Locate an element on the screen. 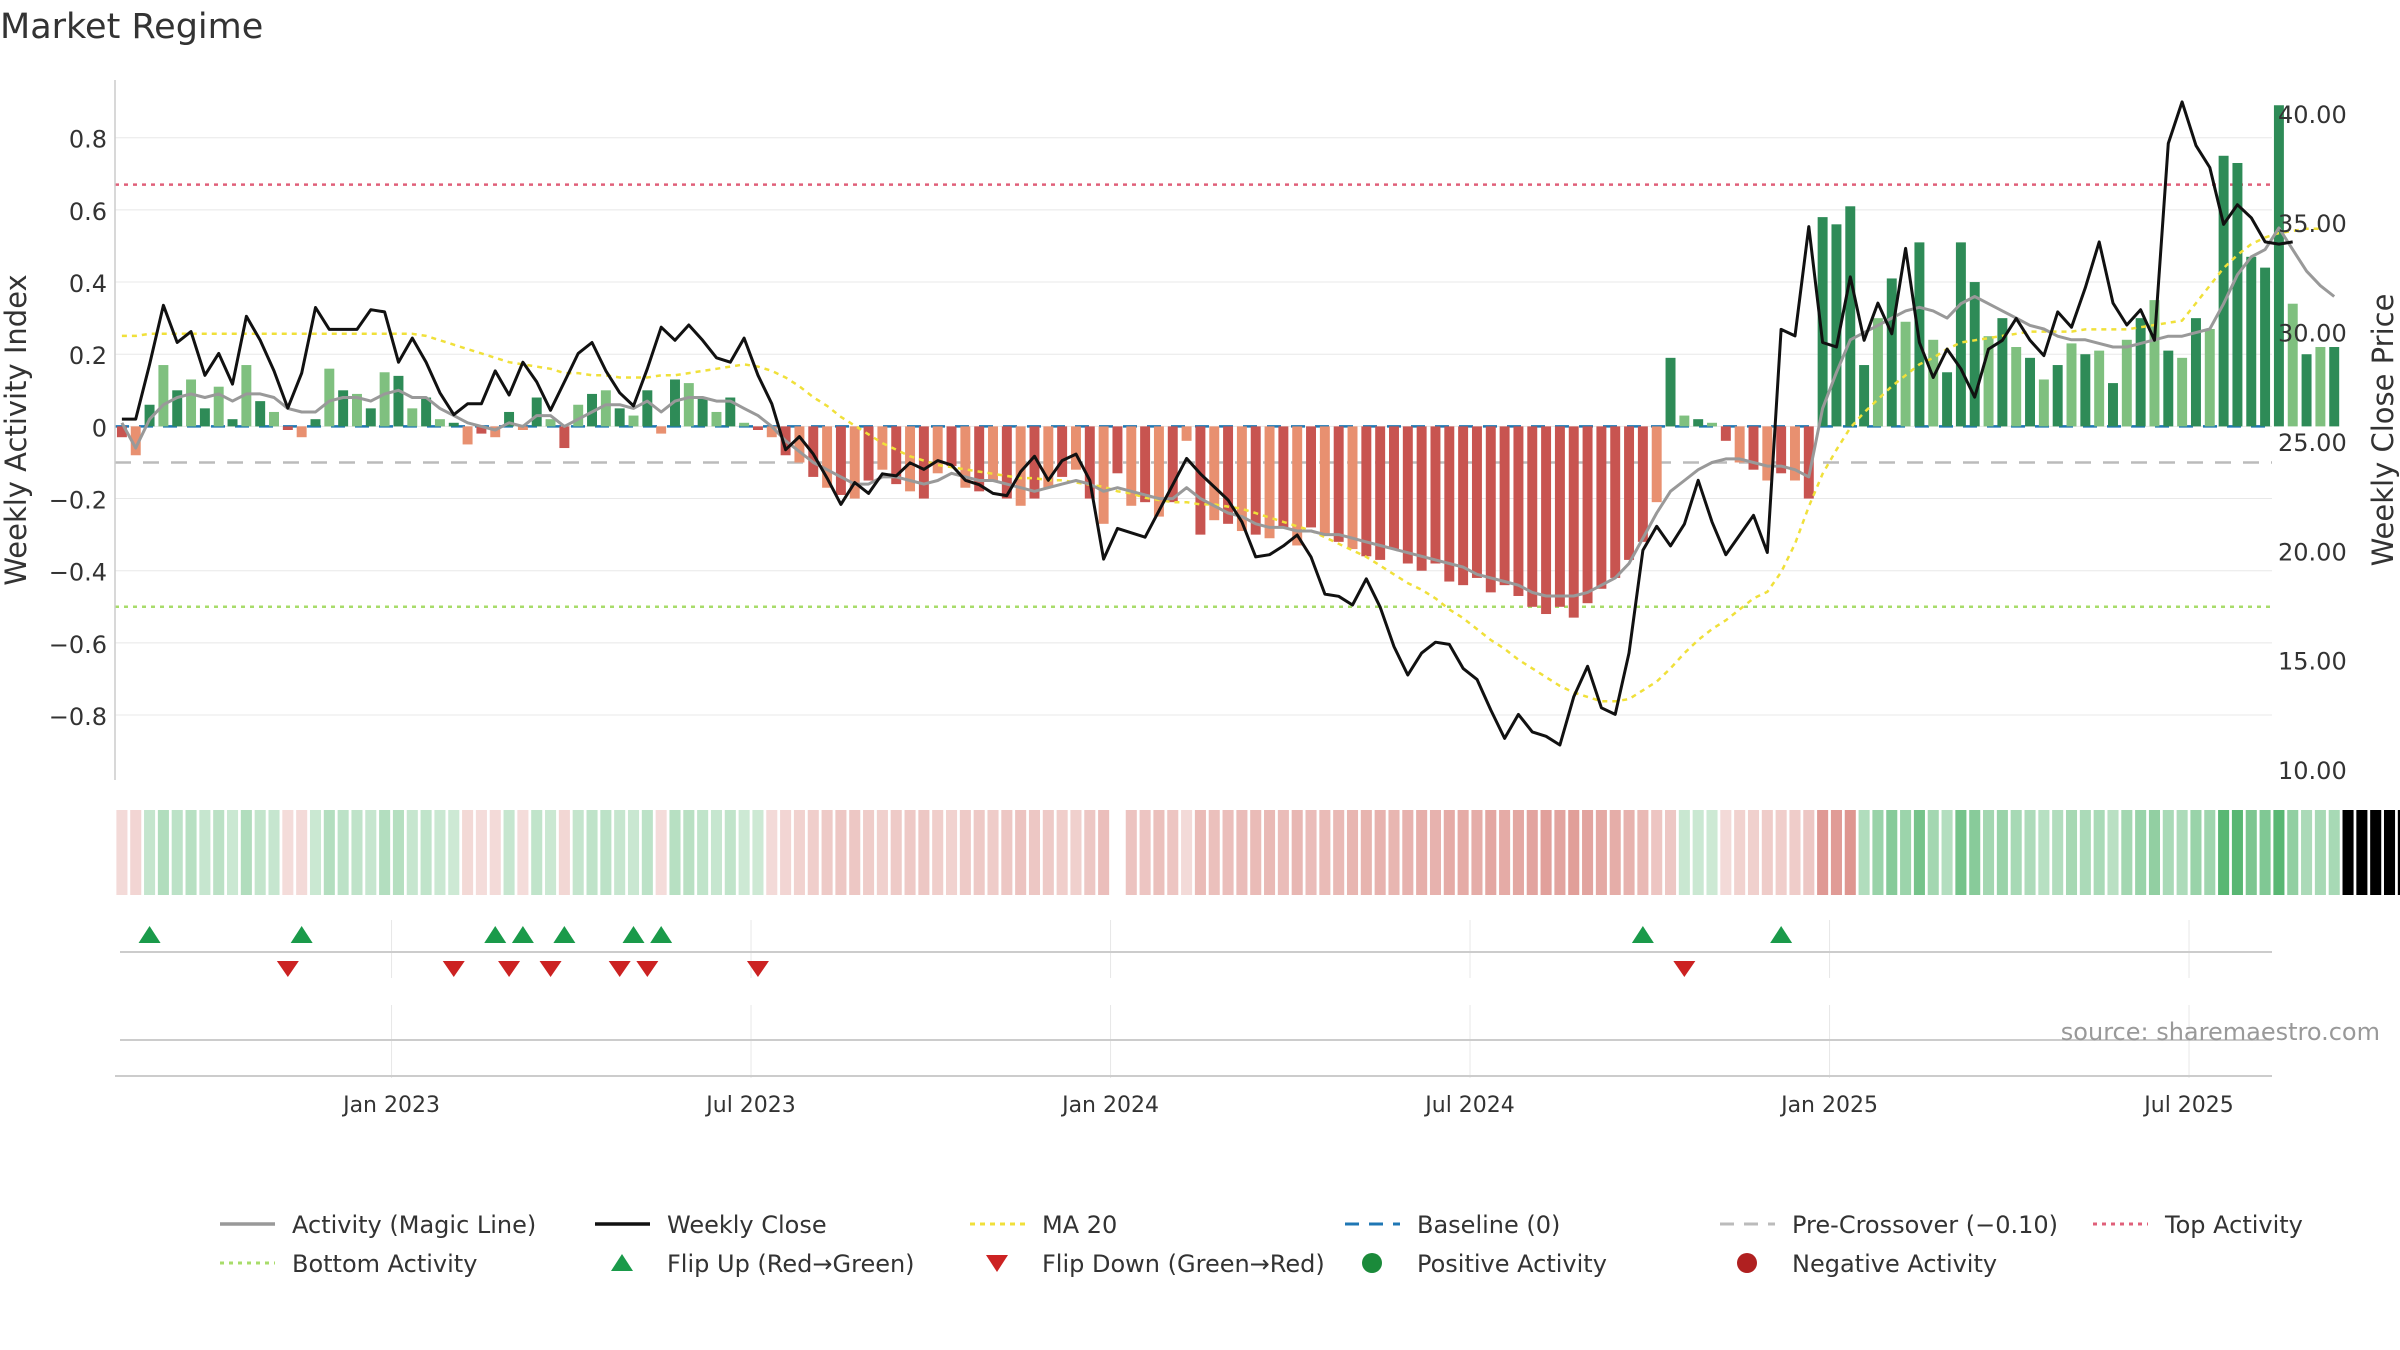 Image resolution: width=2400 pixels, height=1350 pixels. source-label: source: sharemaestro.com is located at coordinates (2220, 1032).